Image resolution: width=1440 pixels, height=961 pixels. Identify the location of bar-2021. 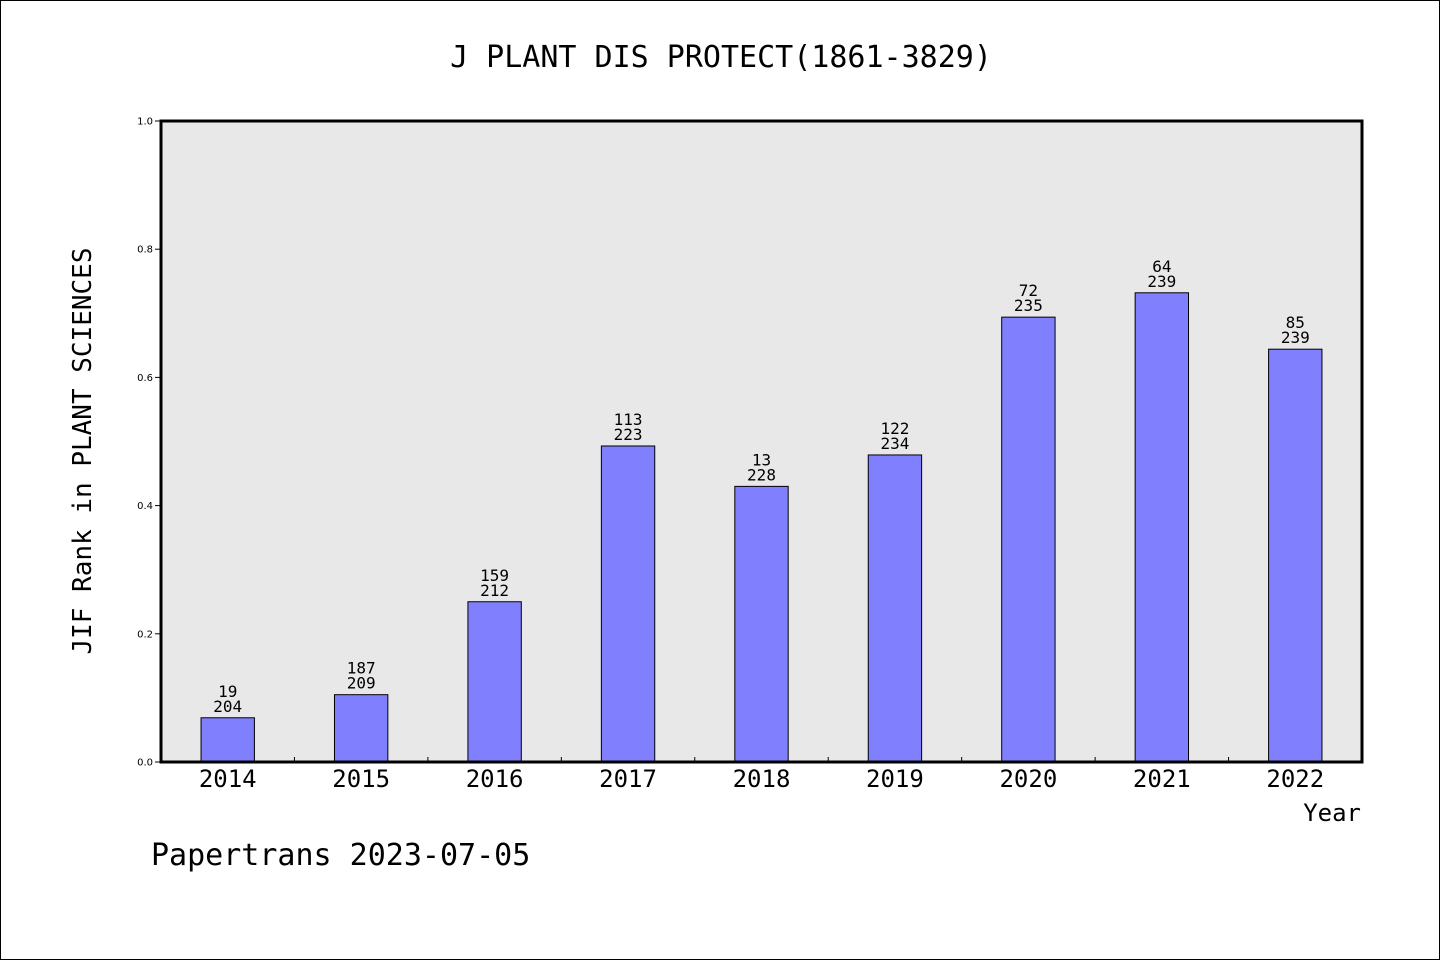
(1162, 527).